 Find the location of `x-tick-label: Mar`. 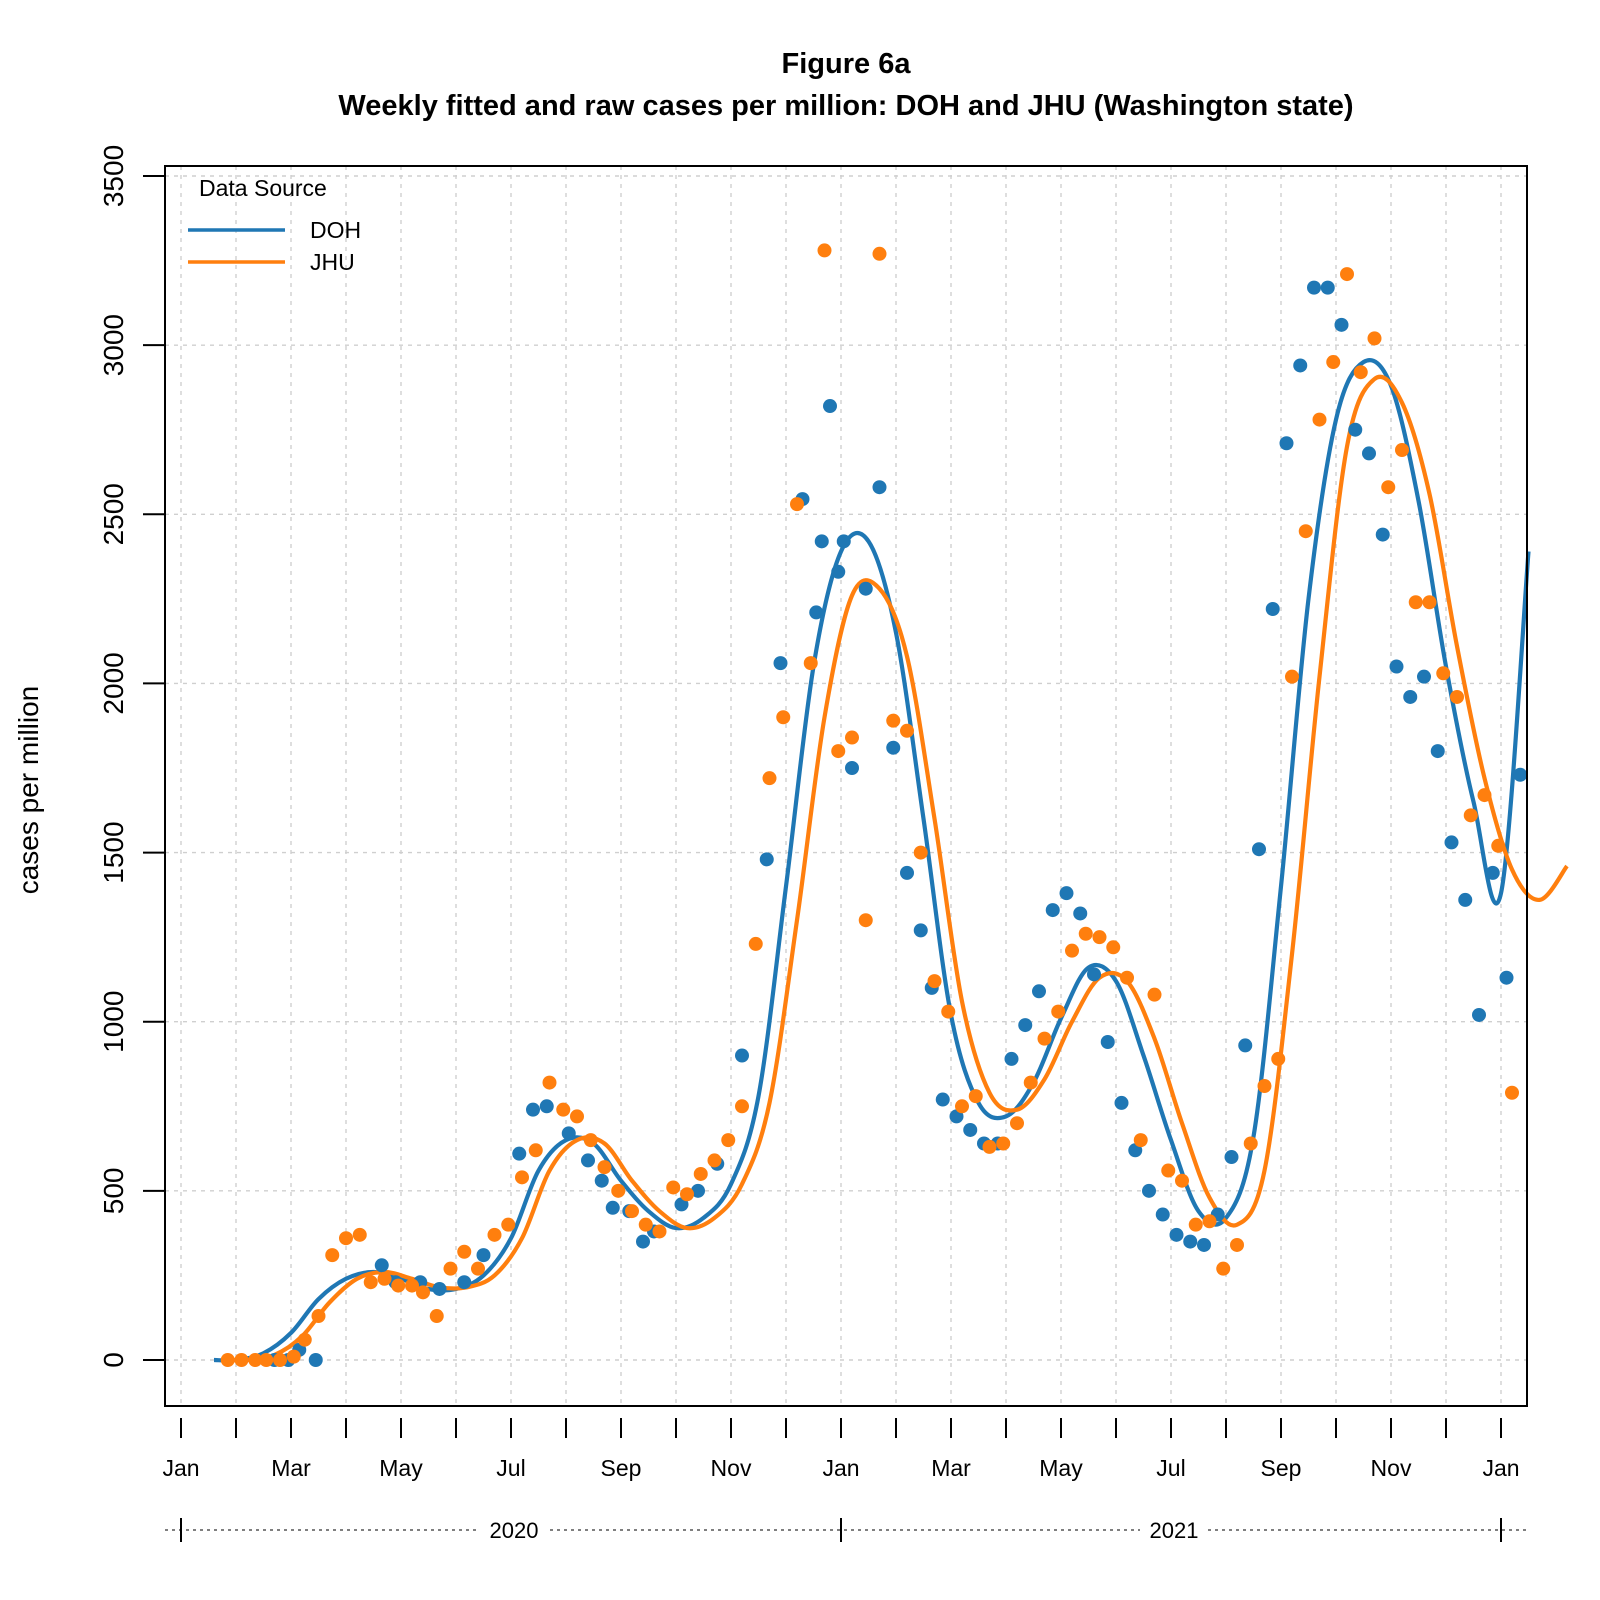

x-tick-label: Mar is located at coordinates (951, 1468).